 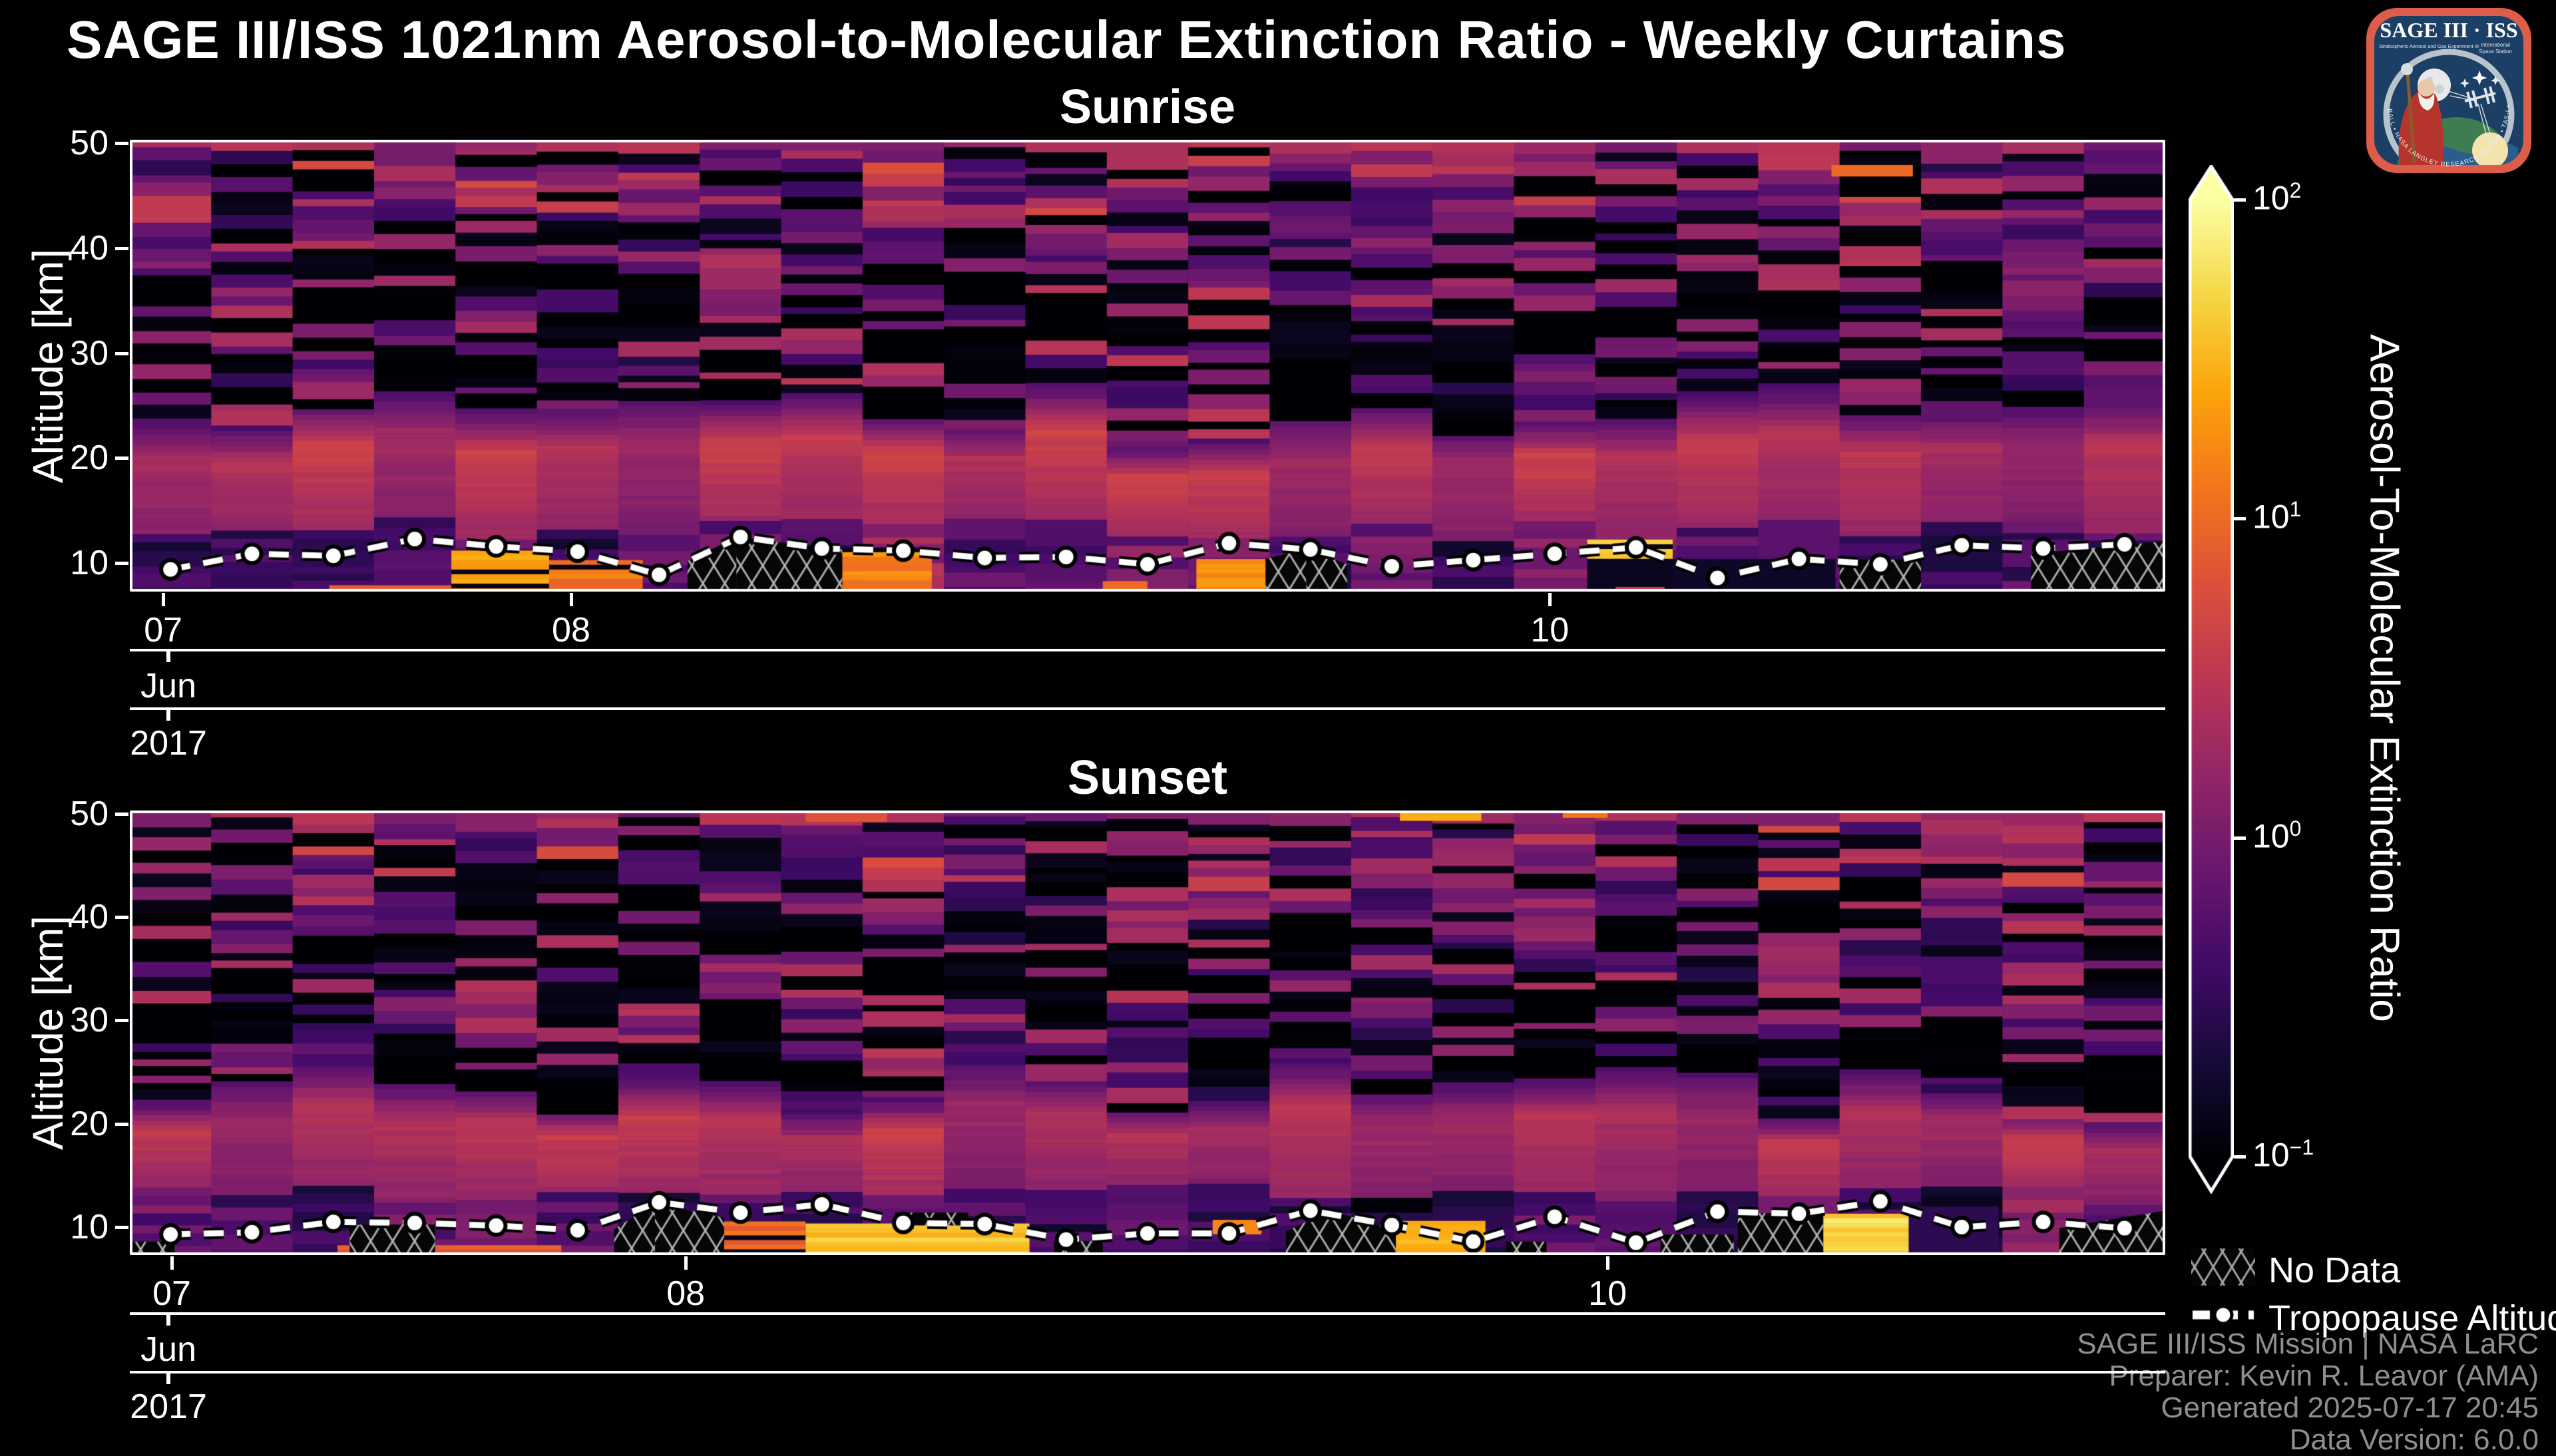 What do you see at coordinates (2223, 1315) in the screenshot?
I see `tropopause-swatch` at bounding box center [2223, 1315].